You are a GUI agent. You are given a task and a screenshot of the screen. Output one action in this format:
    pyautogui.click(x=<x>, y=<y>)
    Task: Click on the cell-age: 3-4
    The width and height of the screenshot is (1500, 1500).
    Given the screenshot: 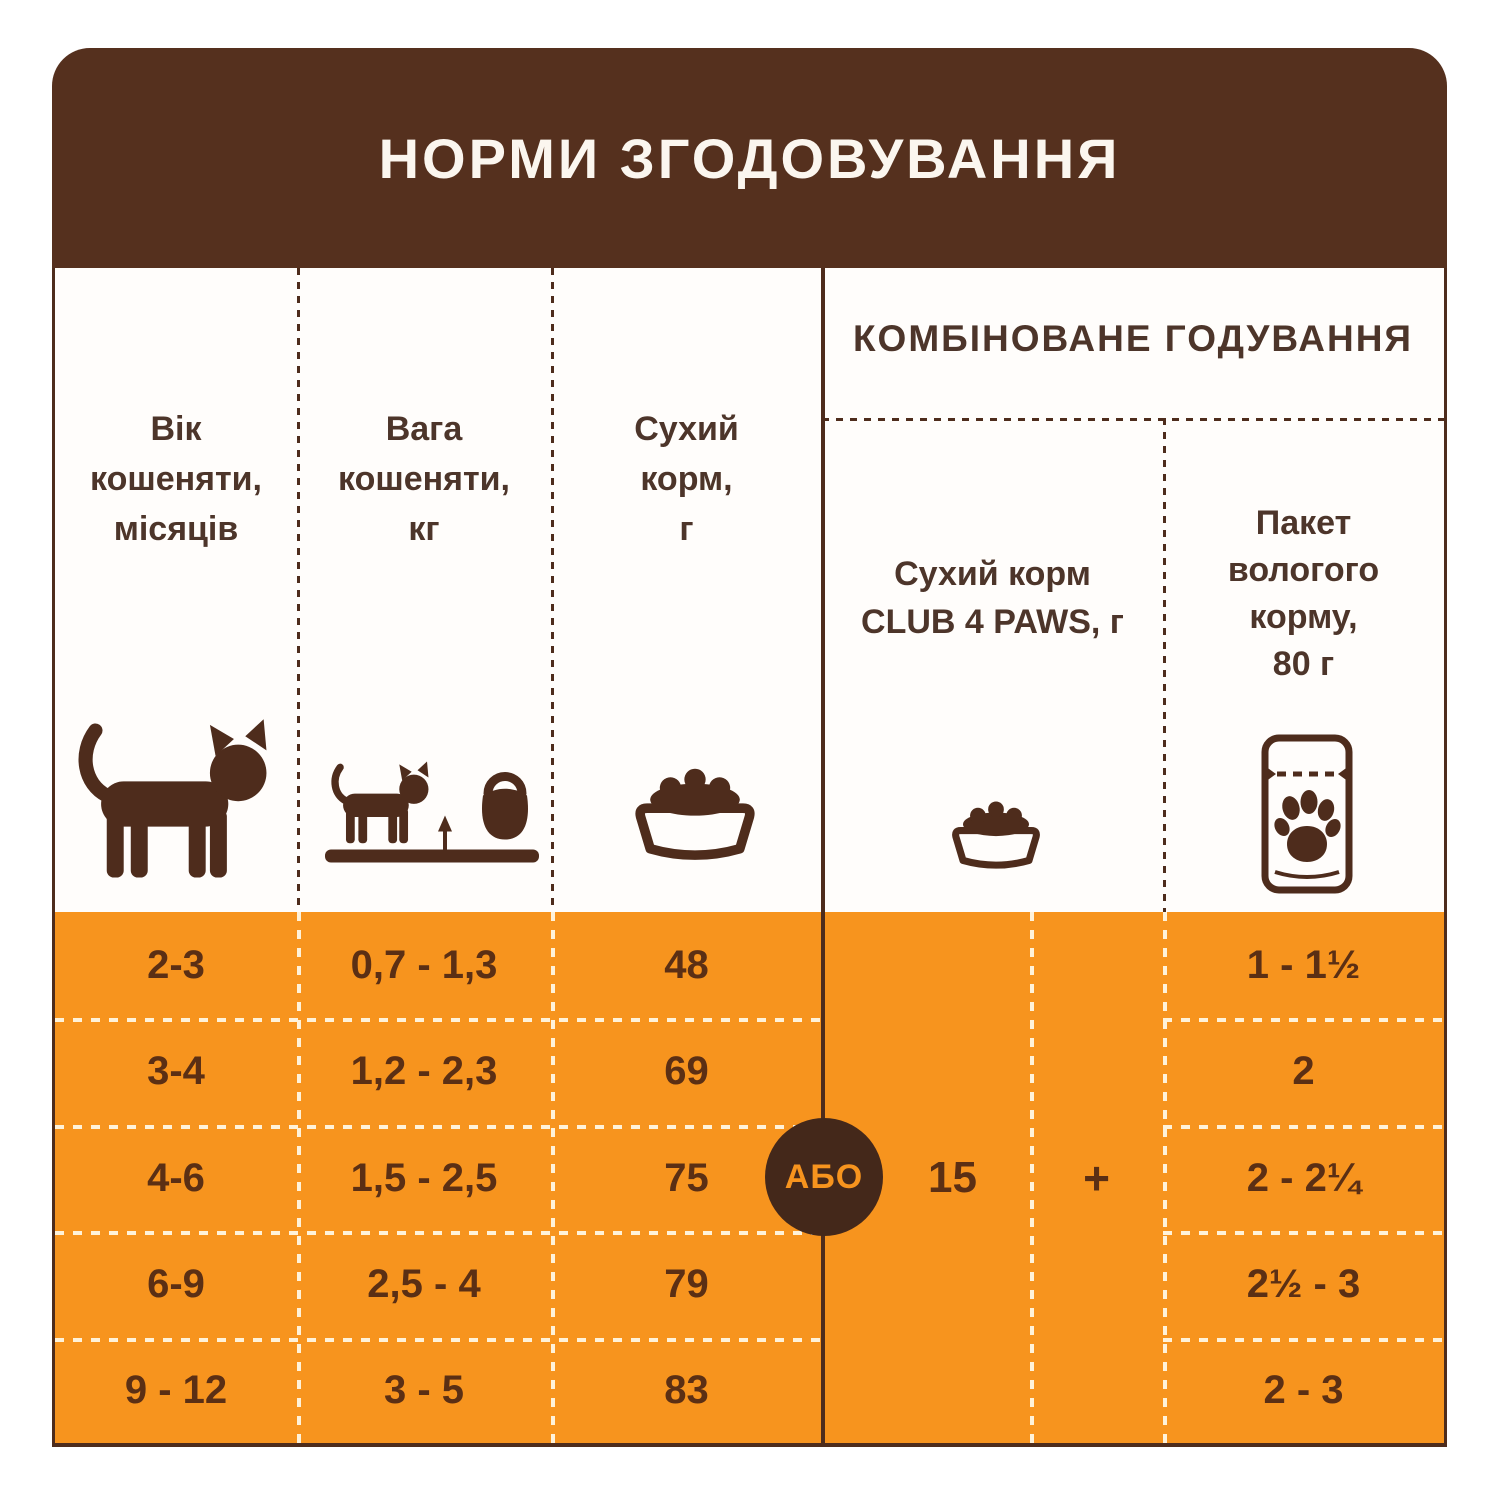 What is the action you would take?
    pyautogui.click(x=176, y=1070)
    